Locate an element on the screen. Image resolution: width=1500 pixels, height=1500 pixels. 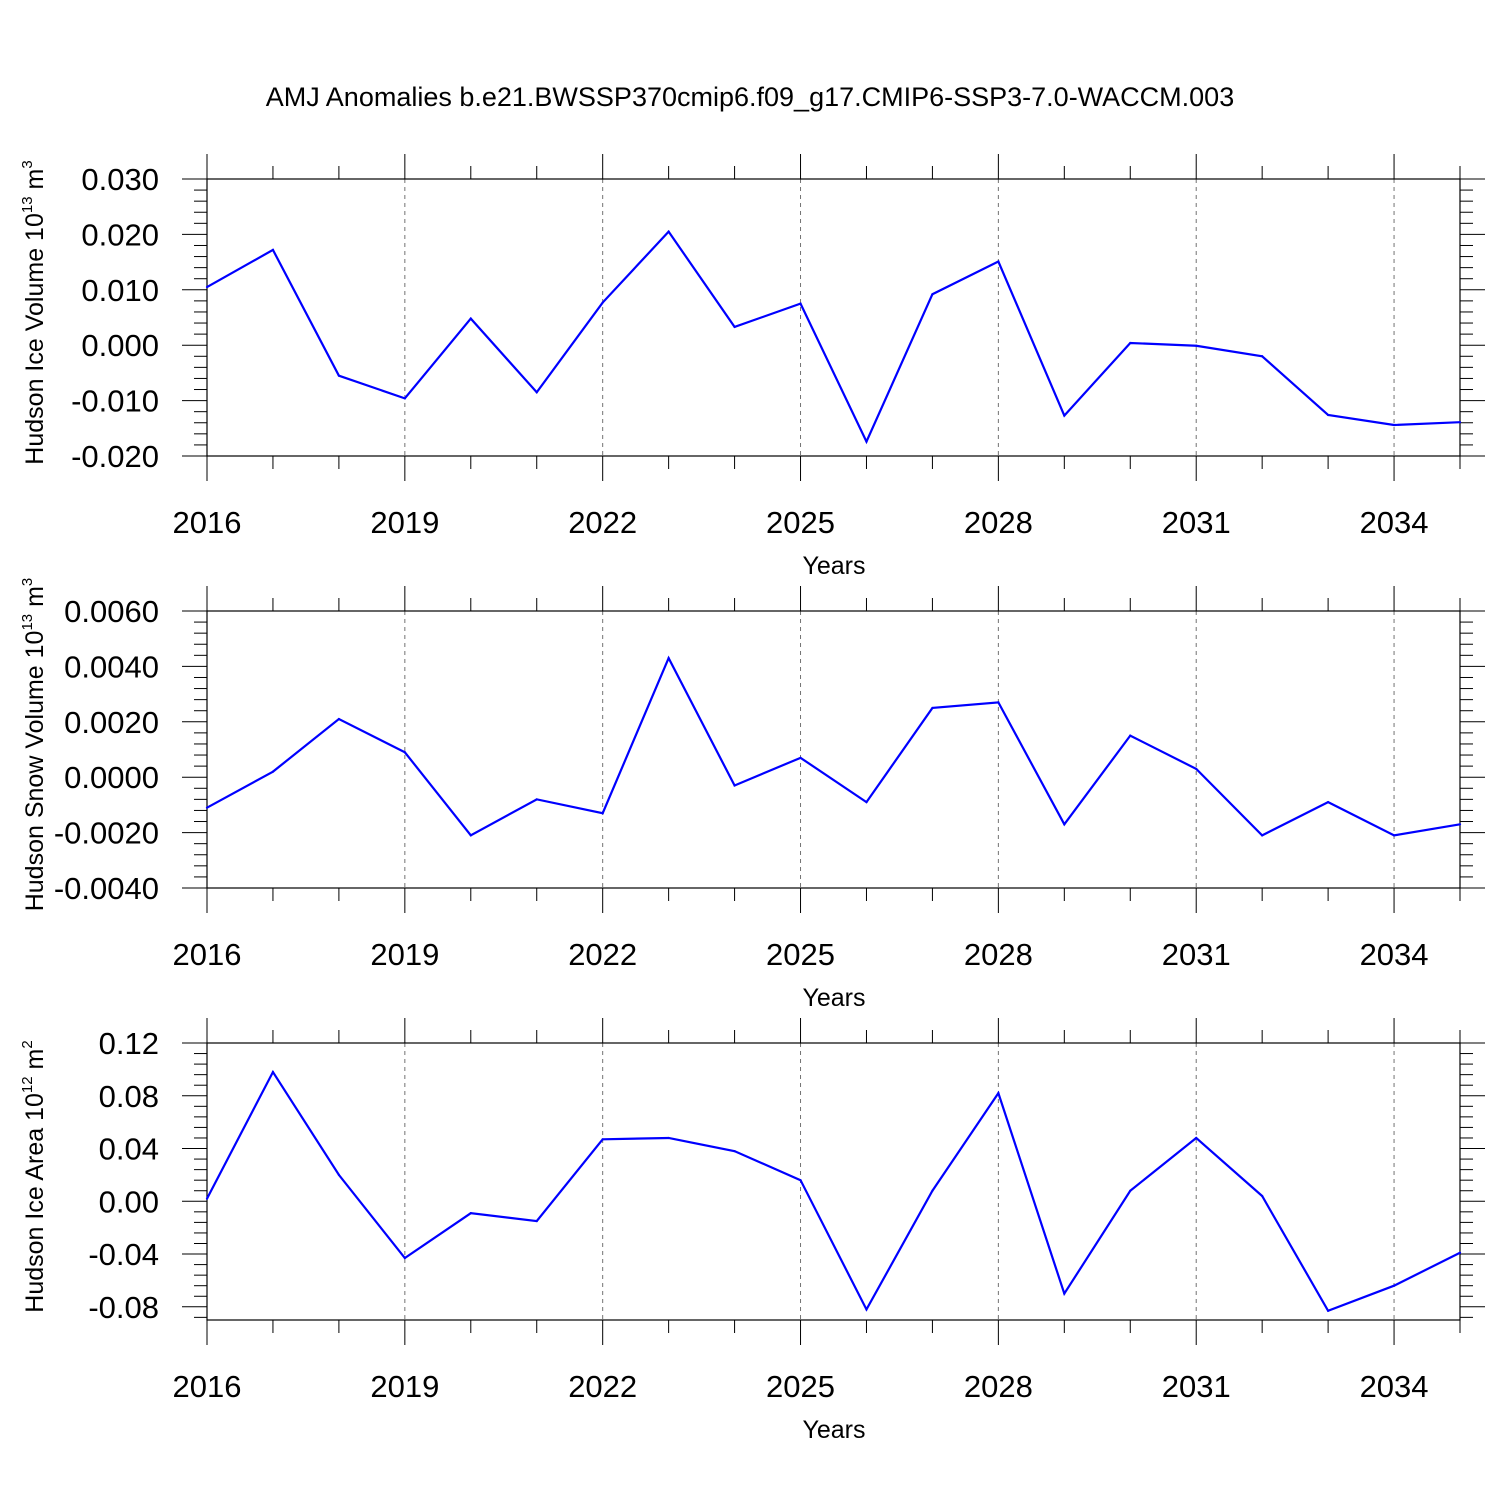
y-tick-label: 0.0000 is located at coordinates (111, 777).